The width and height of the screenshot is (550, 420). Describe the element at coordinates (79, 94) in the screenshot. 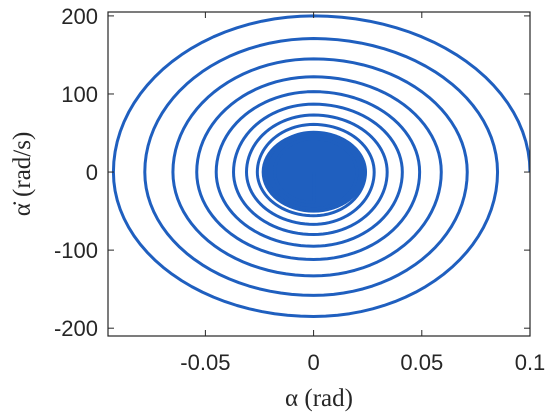

I see `y-tick-label: 100` at that location.